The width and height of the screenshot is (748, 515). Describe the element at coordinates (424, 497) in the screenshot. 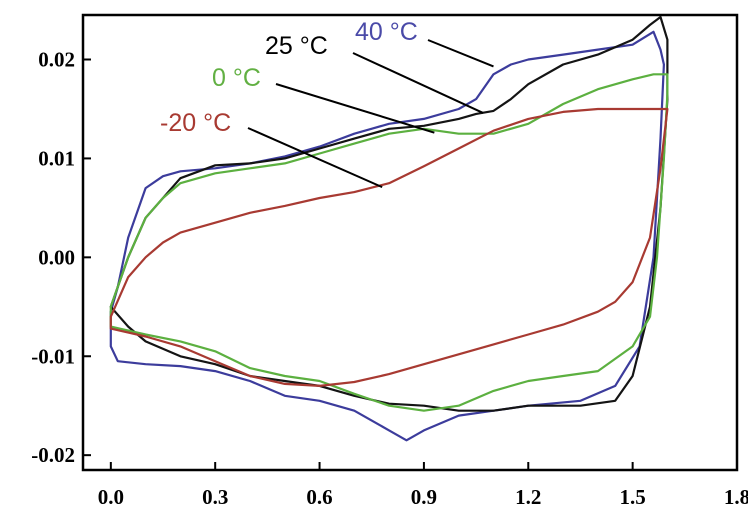

I see `x-tick-label: 0.9` at that location.